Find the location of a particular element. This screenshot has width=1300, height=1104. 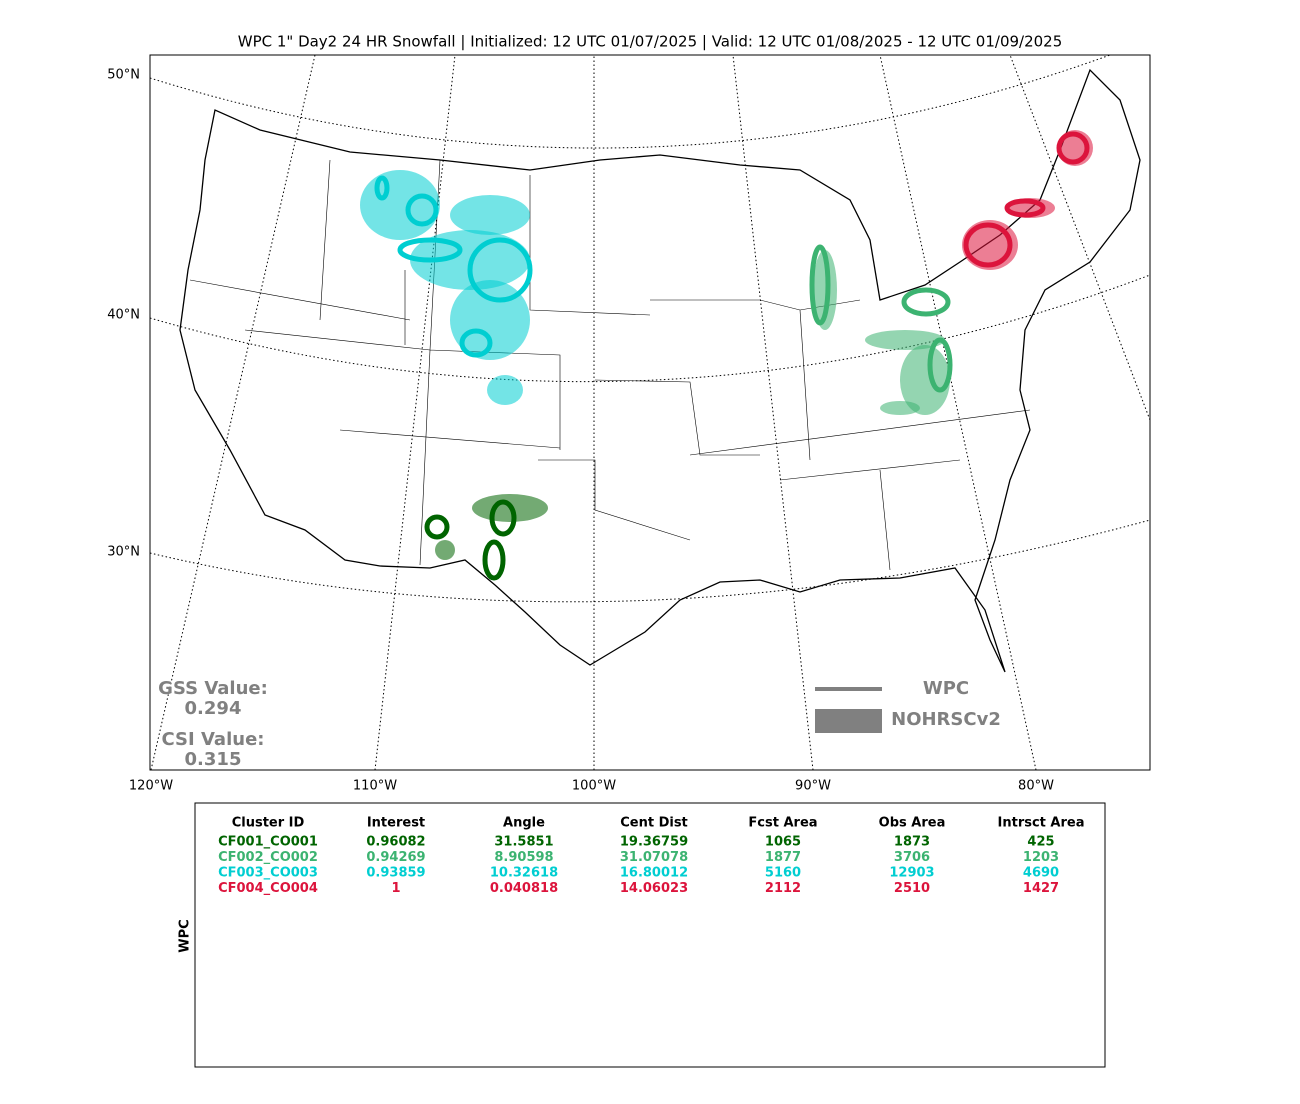

table-cell: 12903 is located at coordinates (911, 873).